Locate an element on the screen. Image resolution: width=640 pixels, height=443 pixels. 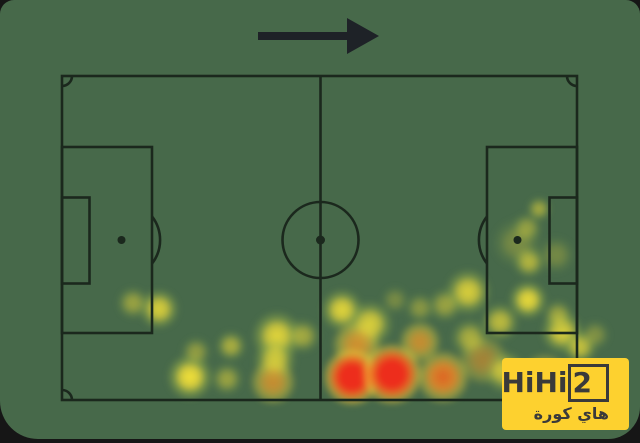
left-penalty-arc is located at coordinates (156, 240).